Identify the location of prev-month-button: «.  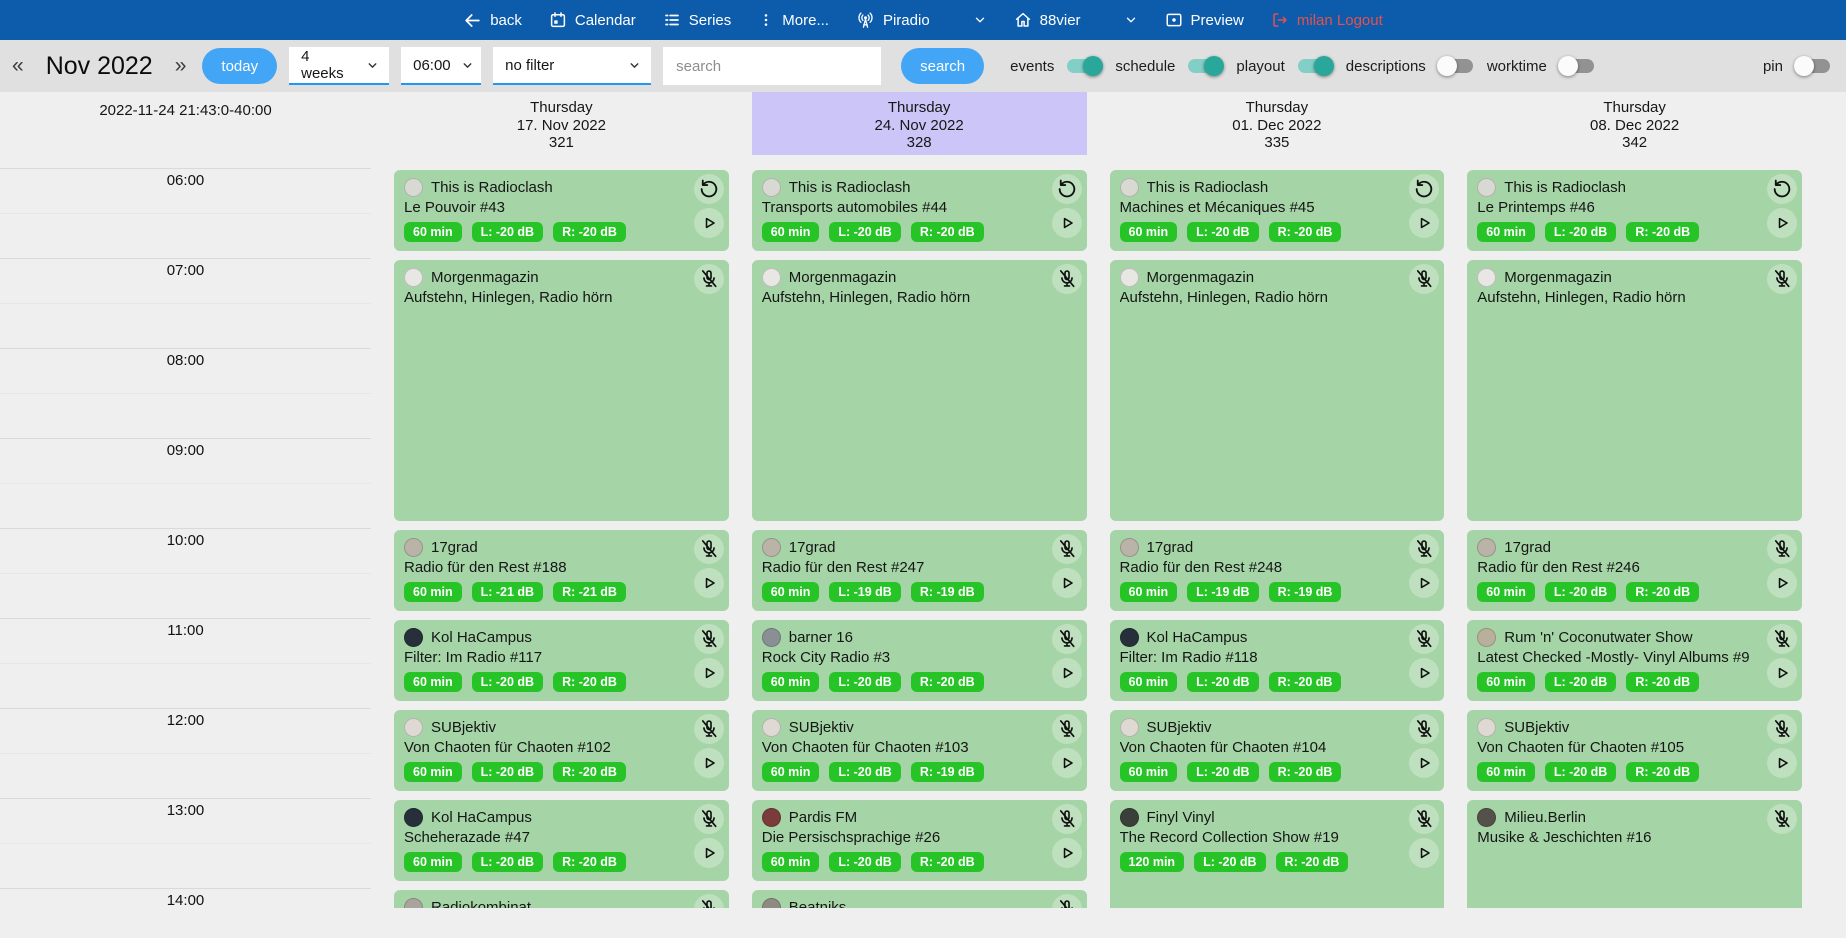
(18, 66).